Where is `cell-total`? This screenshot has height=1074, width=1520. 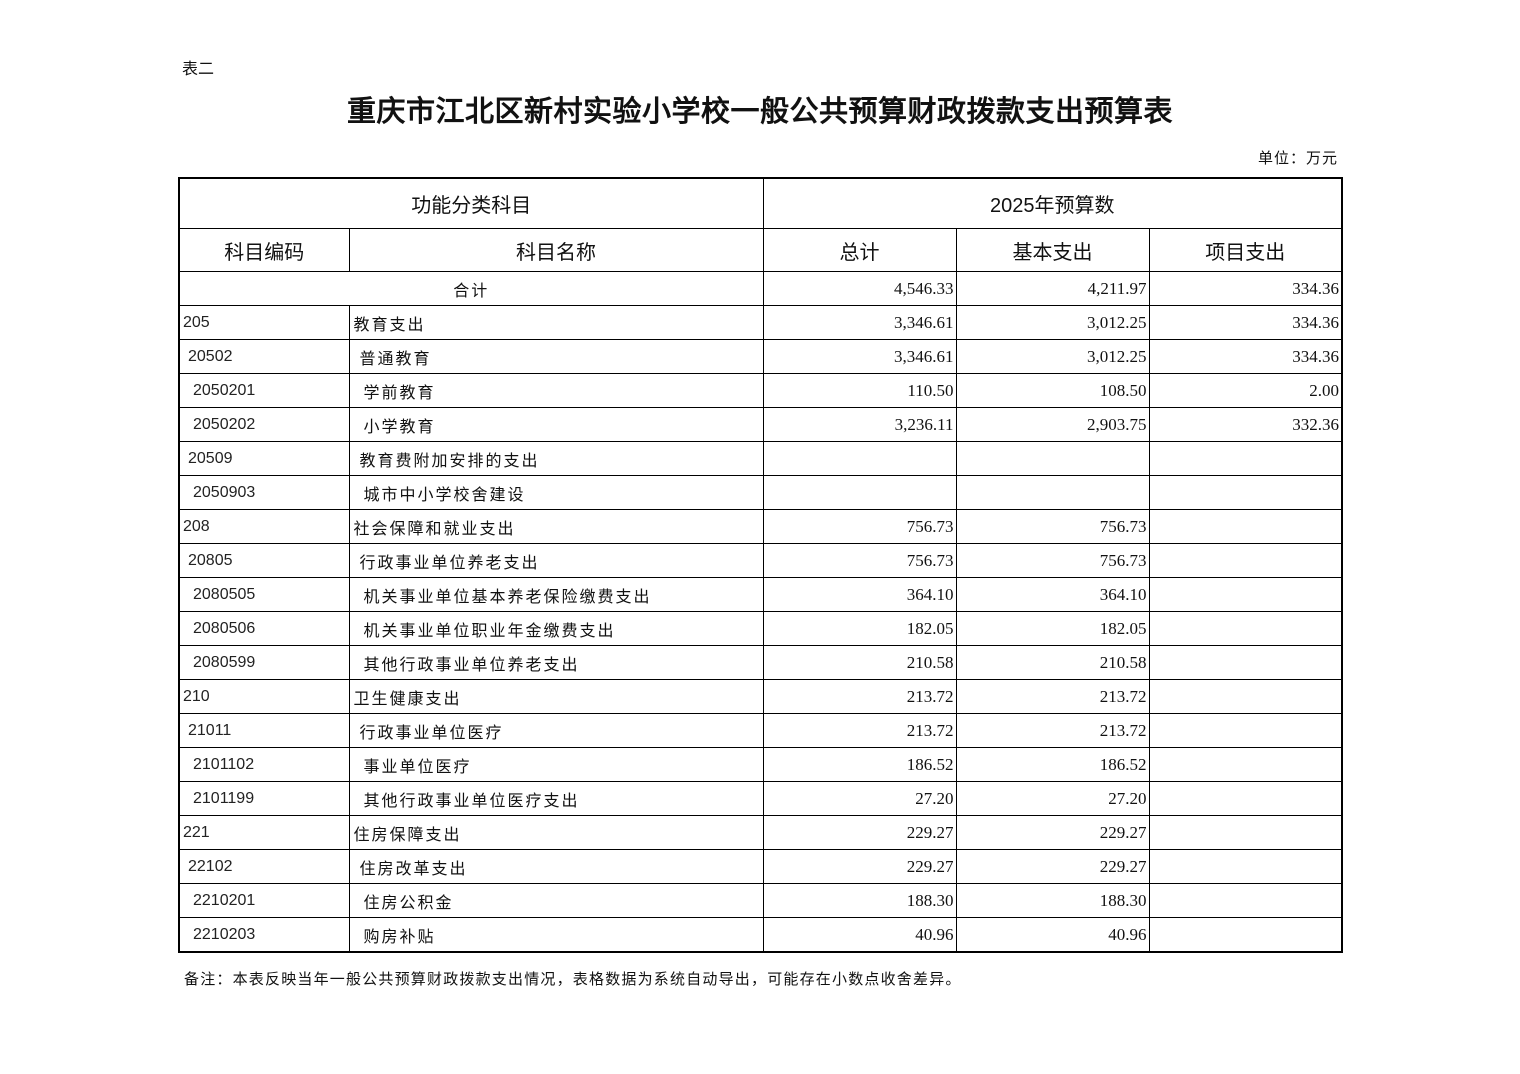 cell-total is located at coordinates (859, 492).